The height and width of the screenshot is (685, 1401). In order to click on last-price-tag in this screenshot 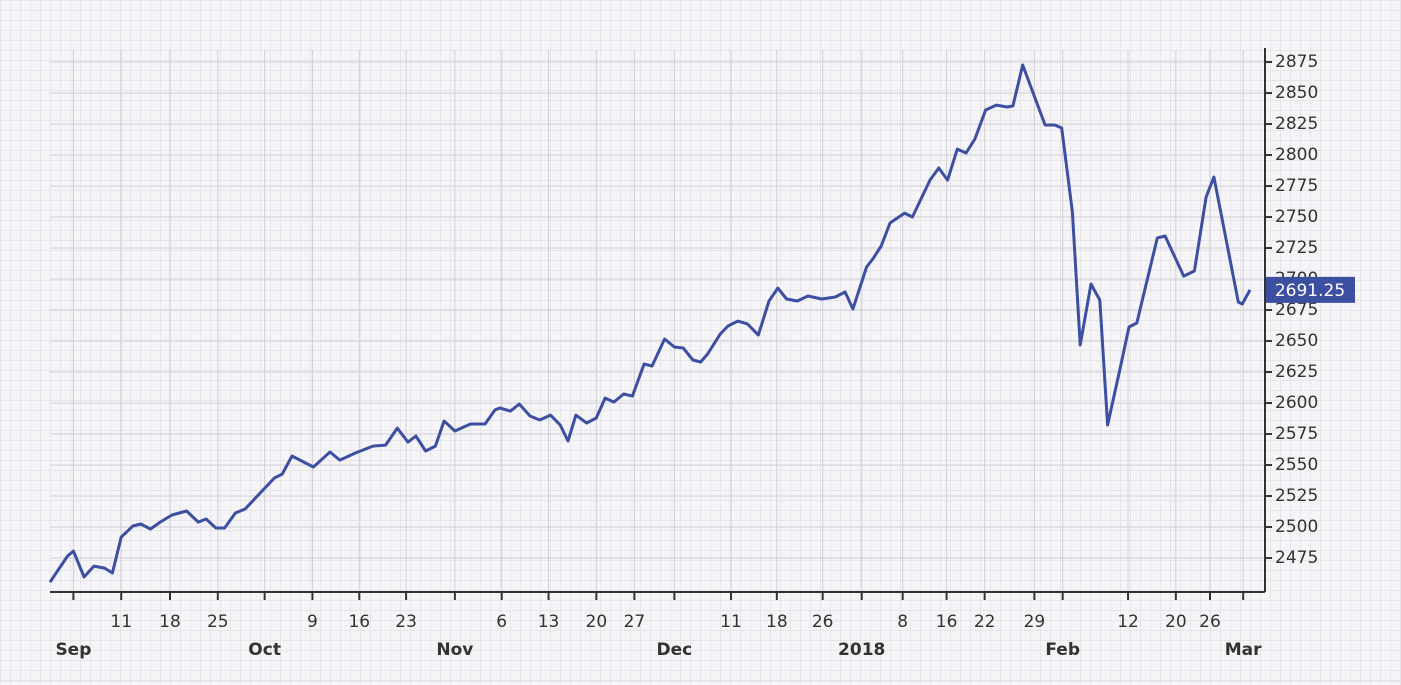, I will do `click(1310, 289)`.